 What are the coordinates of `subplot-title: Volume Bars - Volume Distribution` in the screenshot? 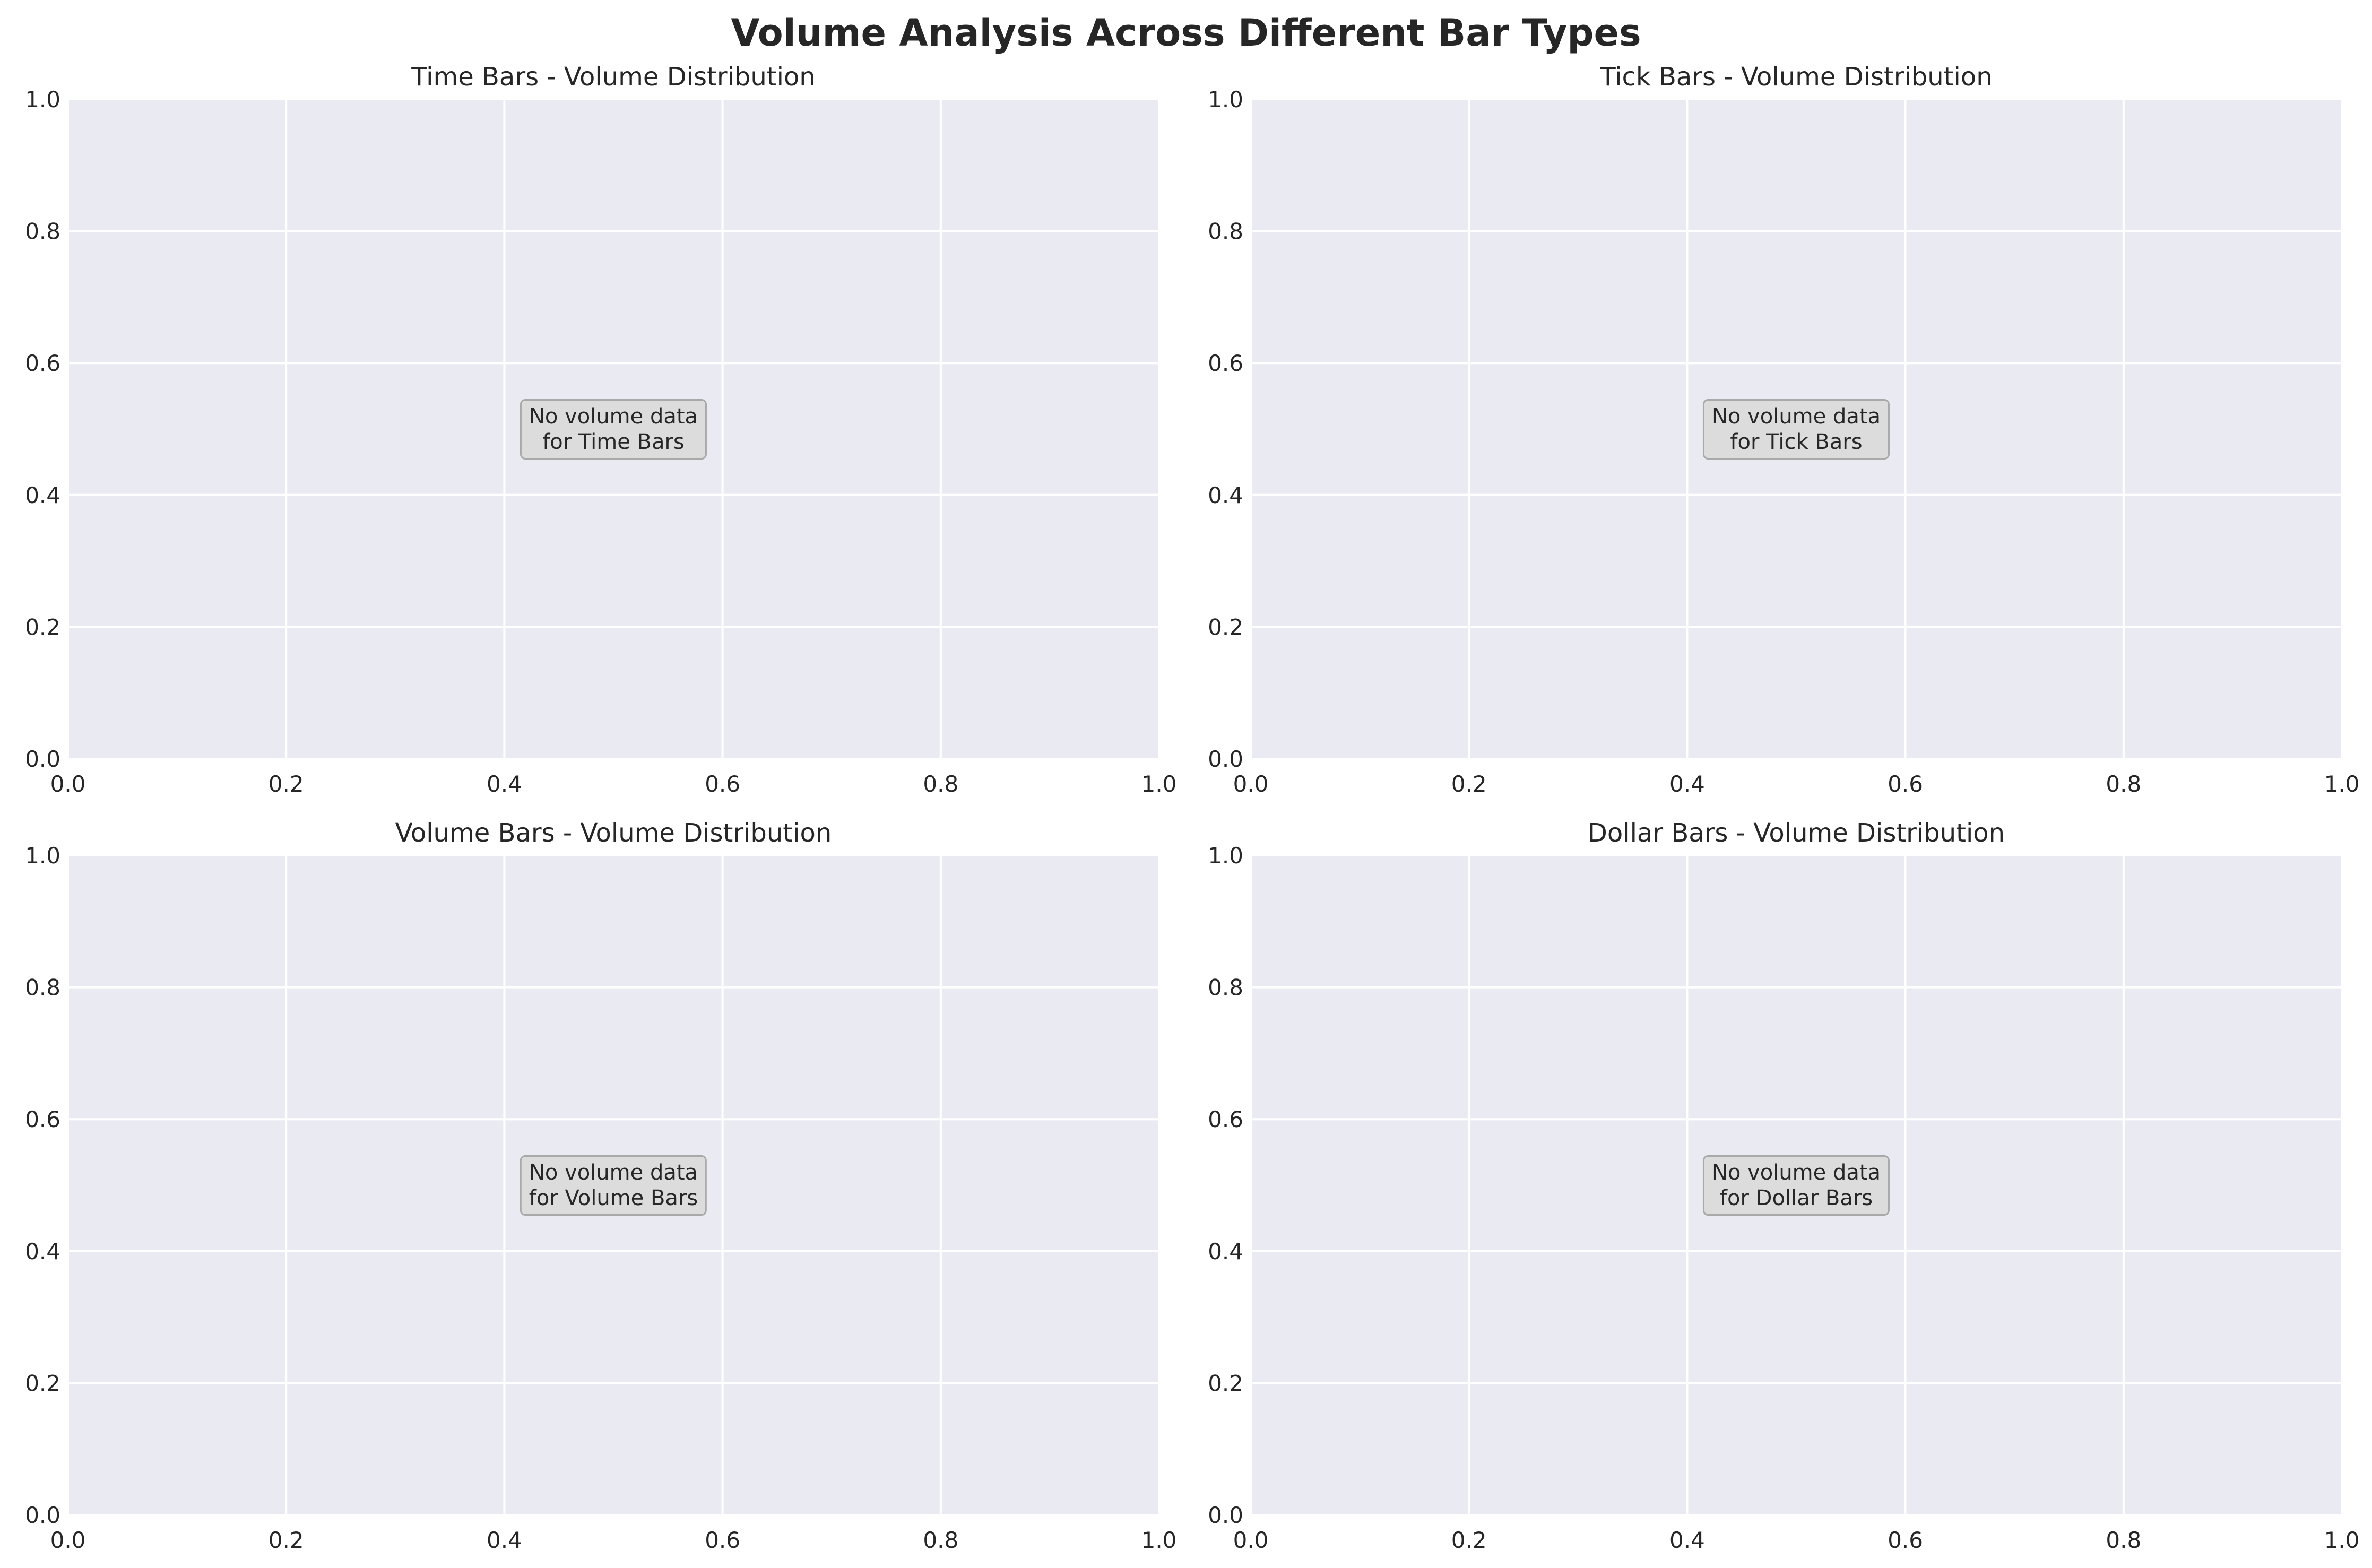 It's located at (614, 833).